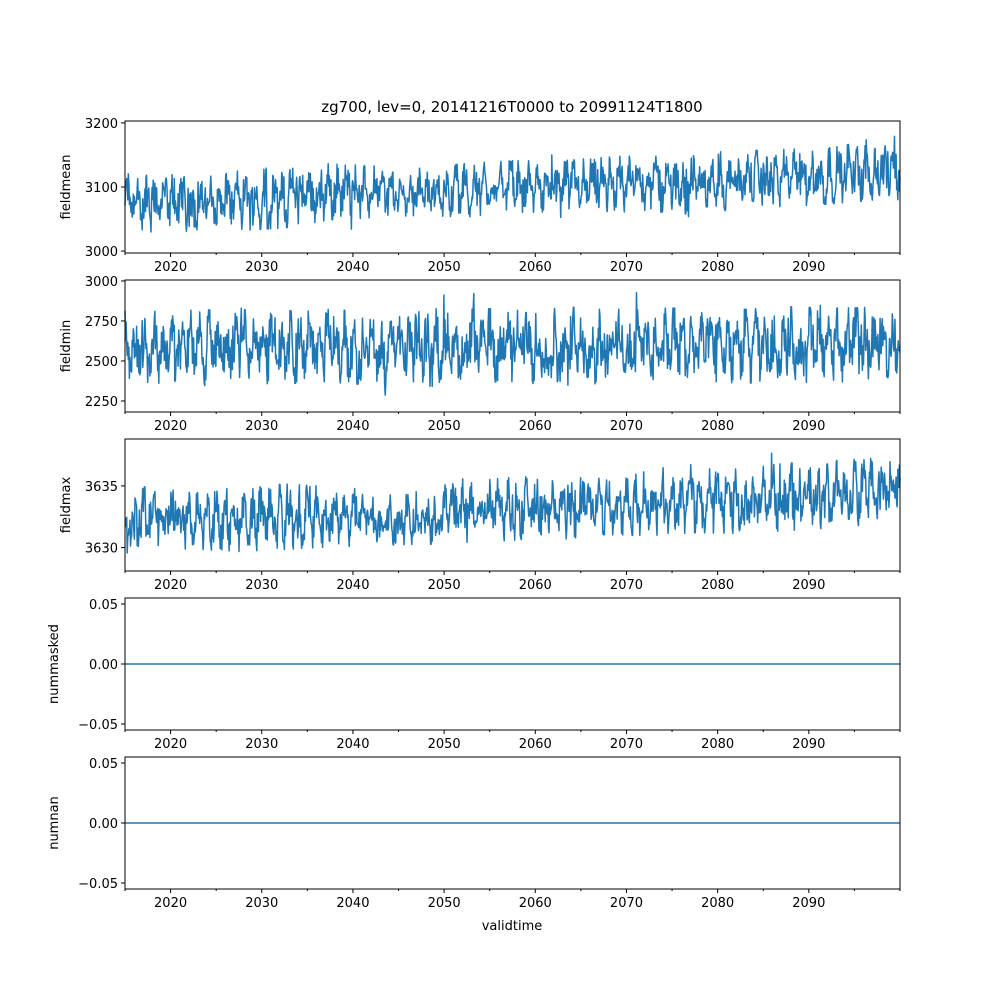 The height and width of the screenshot is (1004, 1000). Describe the element at coordinates (66, 346) in the screenshot. I see `y-axis-label: fieldmin` at that location.